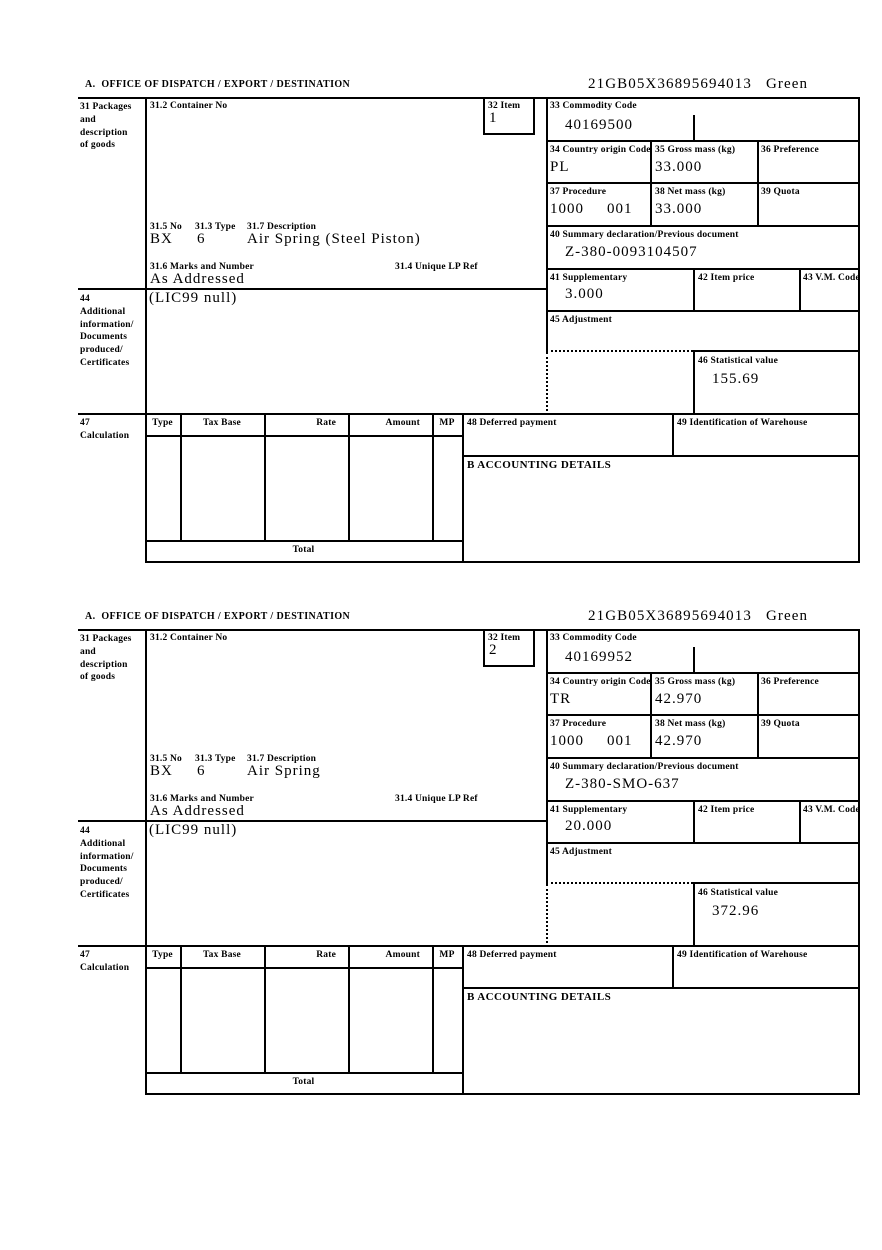 The image size is (882, 1250). I want to click on box47-calculation-label: 47 Calculation, so click(105, 429).